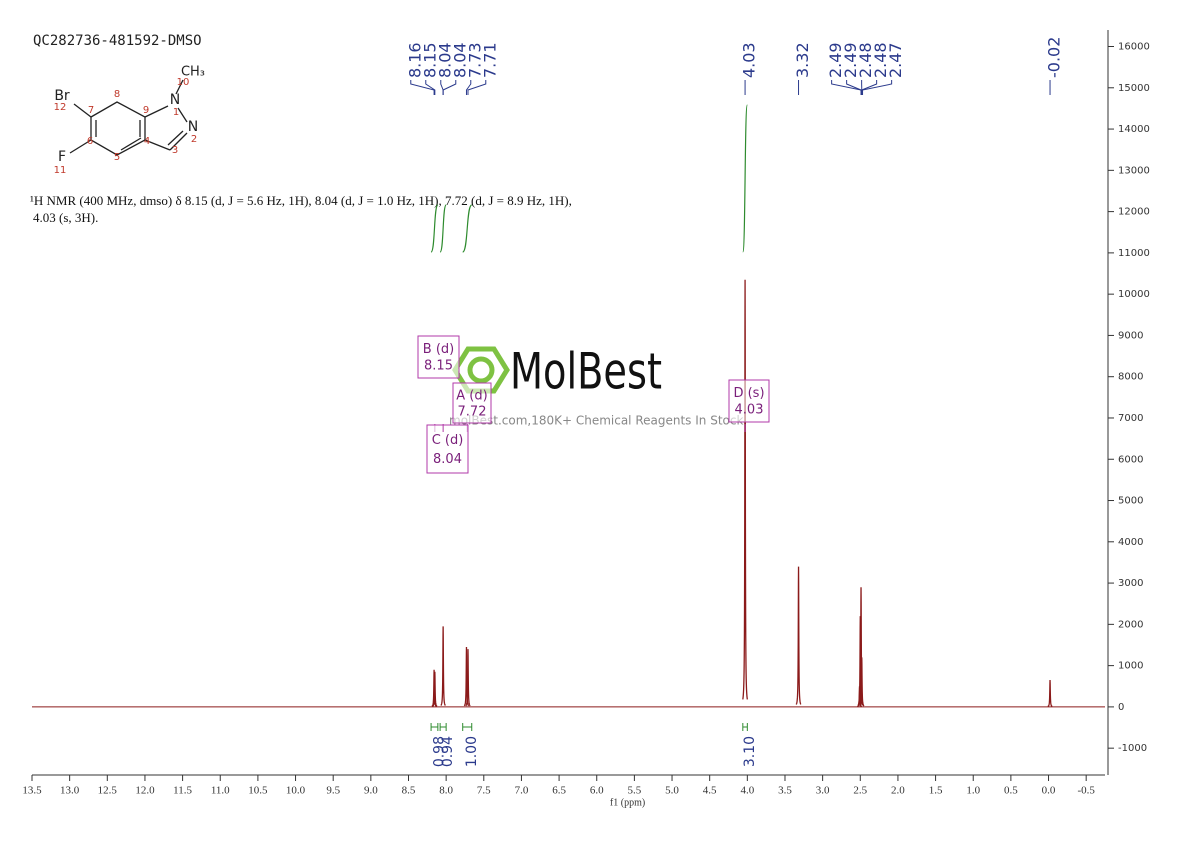 This screenshot has height=841, width=1190. What do you see at coordinates (895, 60) in the screenshot?
I see `peak-label: 2.47` at bounding box center [895, 60].